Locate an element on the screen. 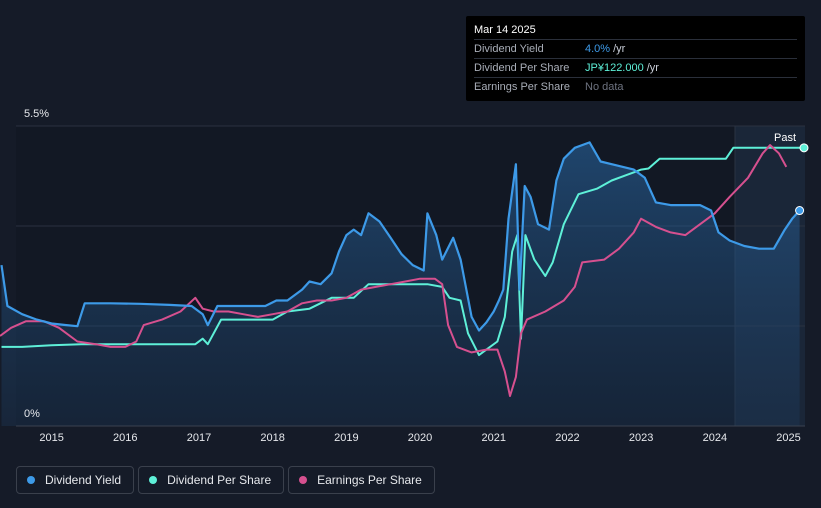 The width and height of the screenshot is (821, 508). tooltip-row-dividend-yield: Dividend Yield 4.0% /yr is located at coordinates (635, 48).